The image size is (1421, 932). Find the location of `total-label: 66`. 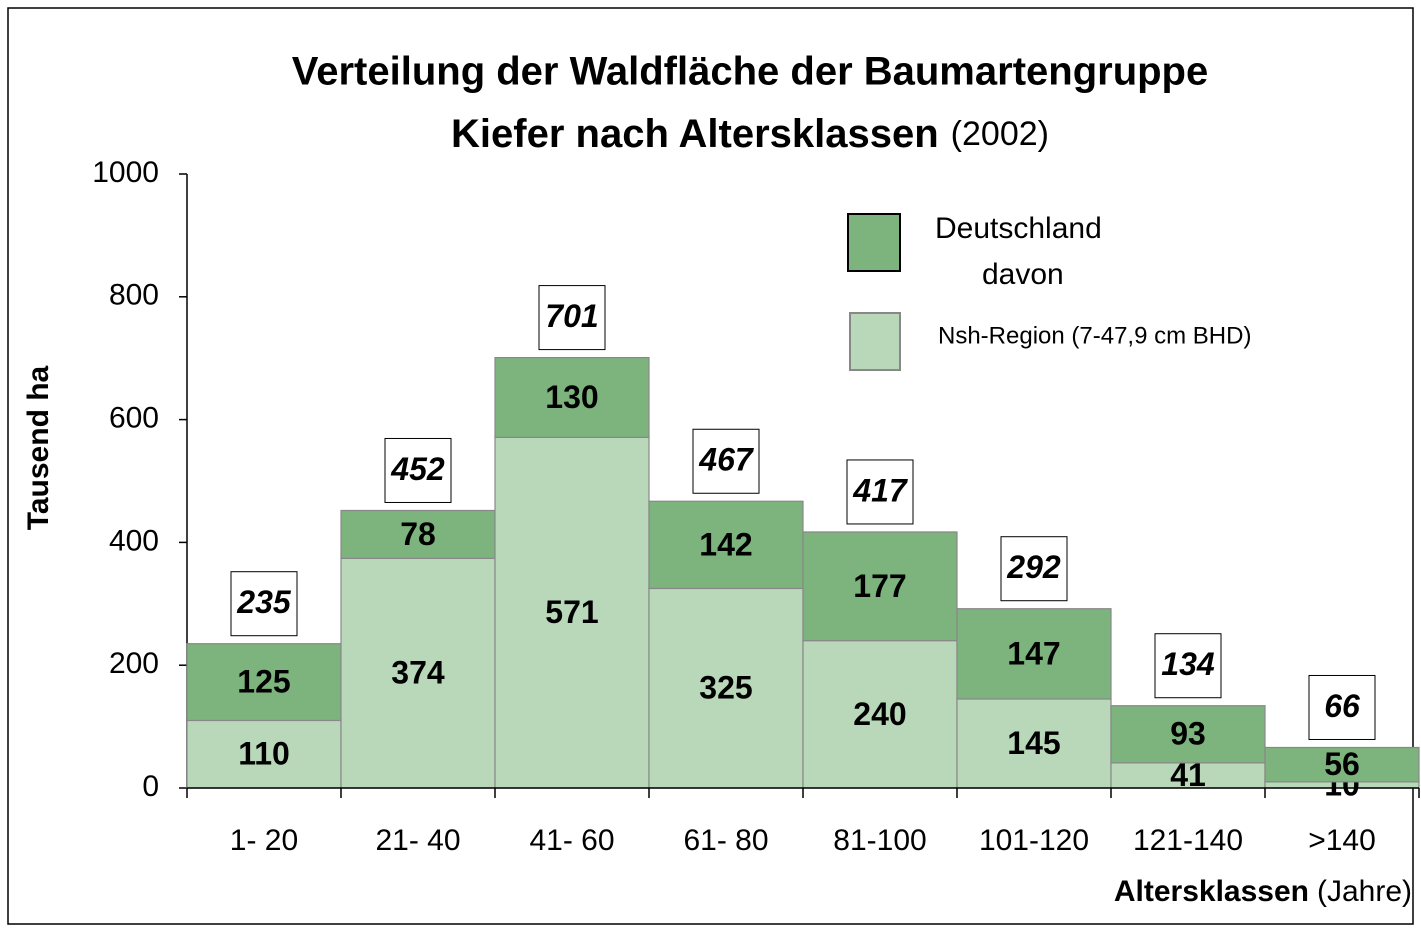

total-label: 66 is located at coordinates (1342, 706).